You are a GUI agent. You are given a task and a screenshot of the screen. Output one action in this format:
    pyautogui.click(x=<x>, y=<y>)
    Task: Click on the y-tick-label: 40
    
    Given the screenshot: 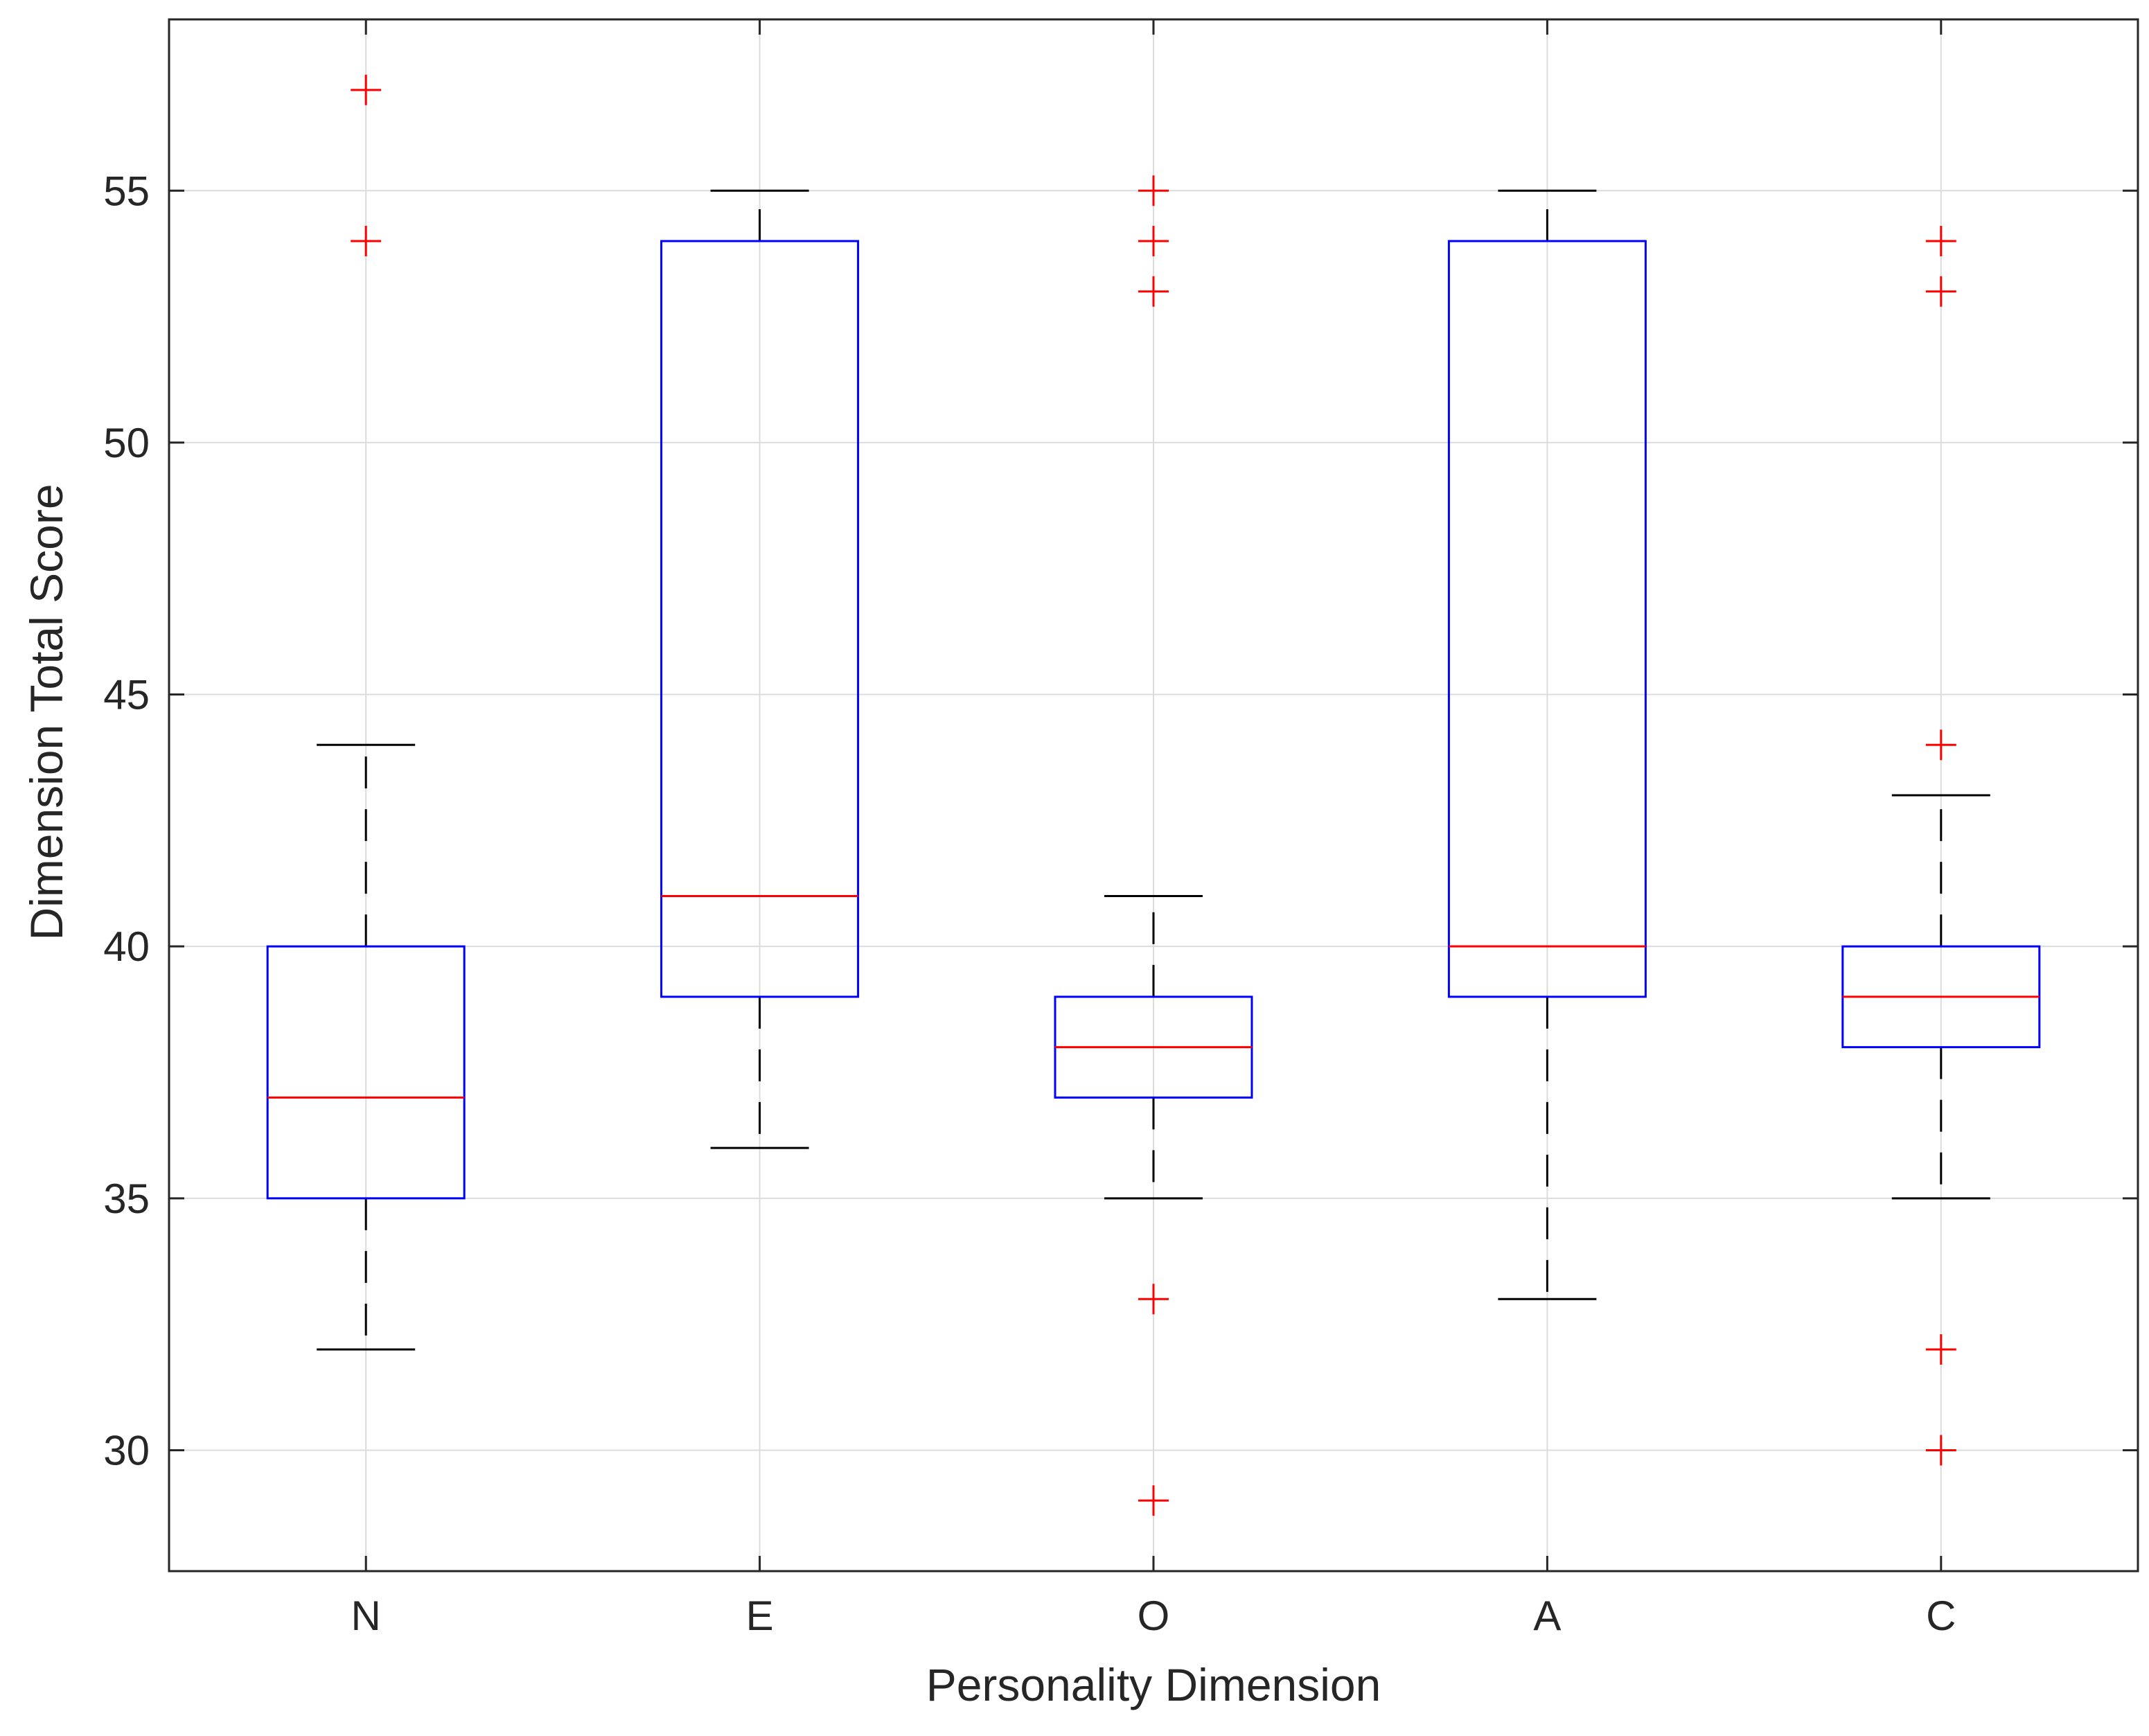 What is the action you would take?
    pyautogui.click(x=127, y=947)
    